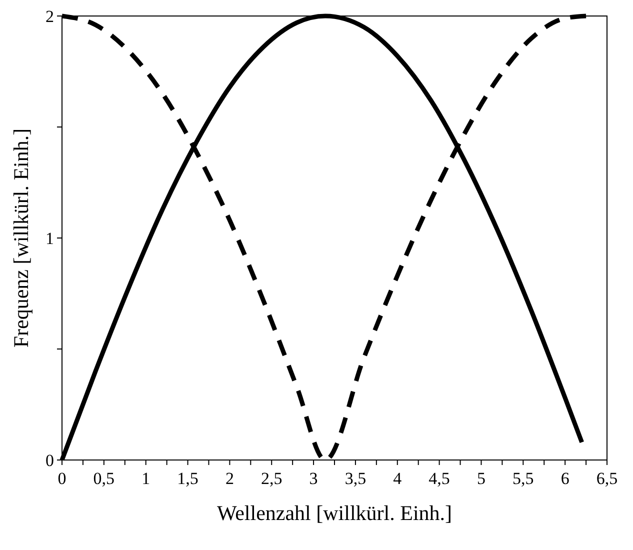 The image size is (633, 550). What do you see at coordinates (439, 478) in the screenshot?
I see `x-tick-label: 4,5` at bounding box center [439, 478].